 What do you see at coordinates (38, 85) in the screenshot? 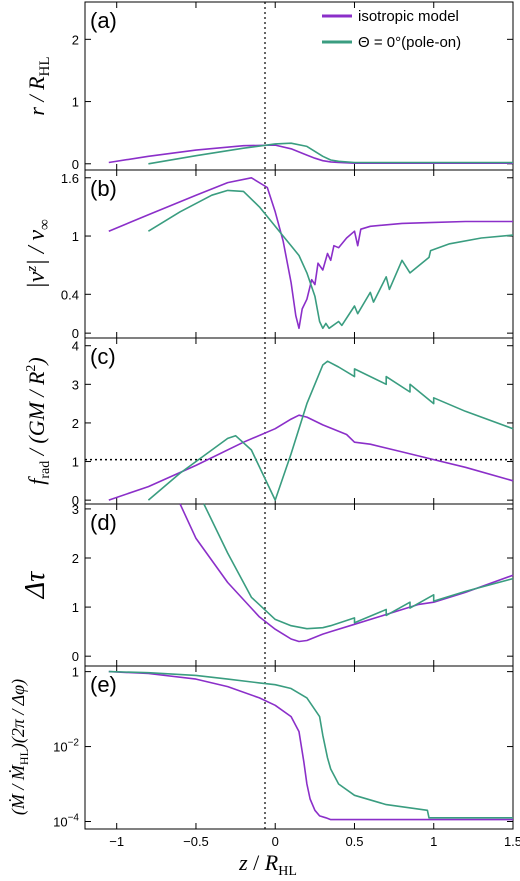
I see `panel-a-ylabel: r / RHL` at bounding box center [38, 85].